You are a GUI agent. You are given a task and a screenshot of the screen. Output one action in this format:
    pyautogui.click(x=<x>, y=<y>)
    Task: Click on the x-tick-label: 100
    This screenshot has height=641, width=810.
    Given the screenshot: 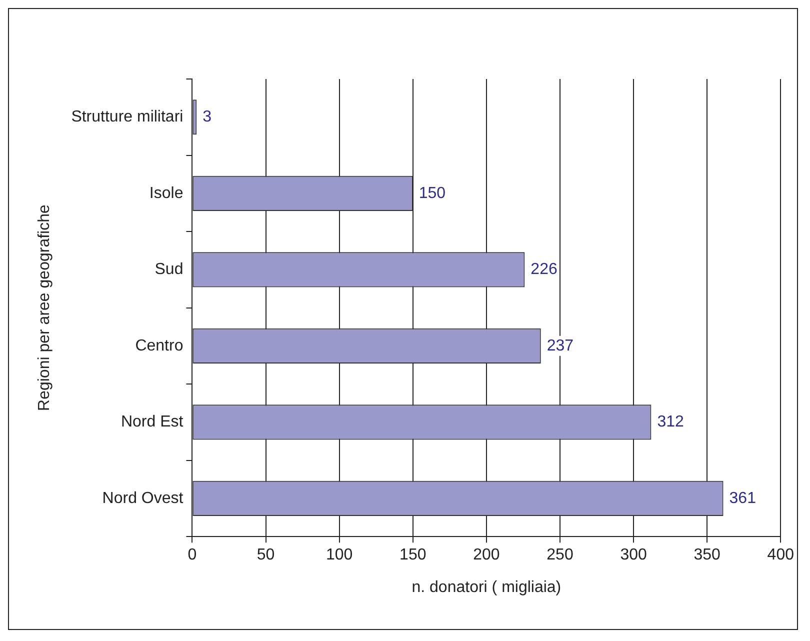 What is the action you would take?
    pyautogui.click(x=339, y=555)
    